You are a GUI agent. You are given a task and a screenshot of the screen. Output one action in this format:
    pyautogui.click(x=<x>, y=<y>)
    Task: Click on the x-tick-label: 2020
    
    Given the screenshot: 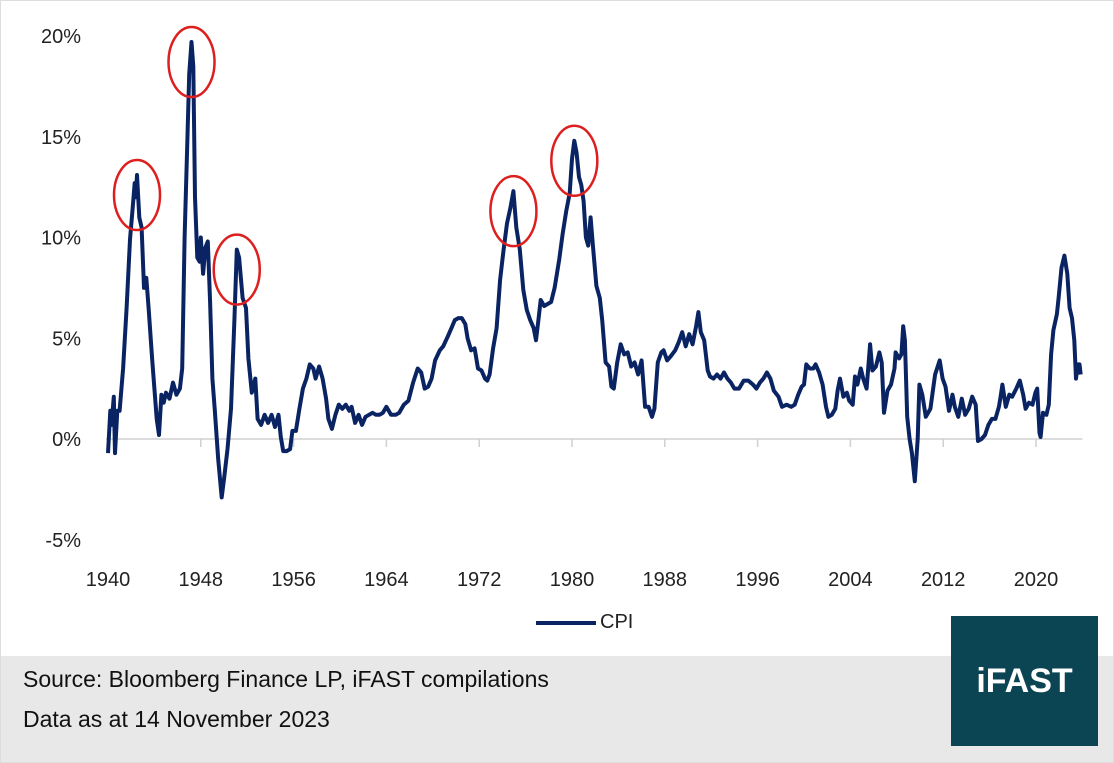 What is the action you would take?
    pyautogui.click(x=1036, y=580)
    